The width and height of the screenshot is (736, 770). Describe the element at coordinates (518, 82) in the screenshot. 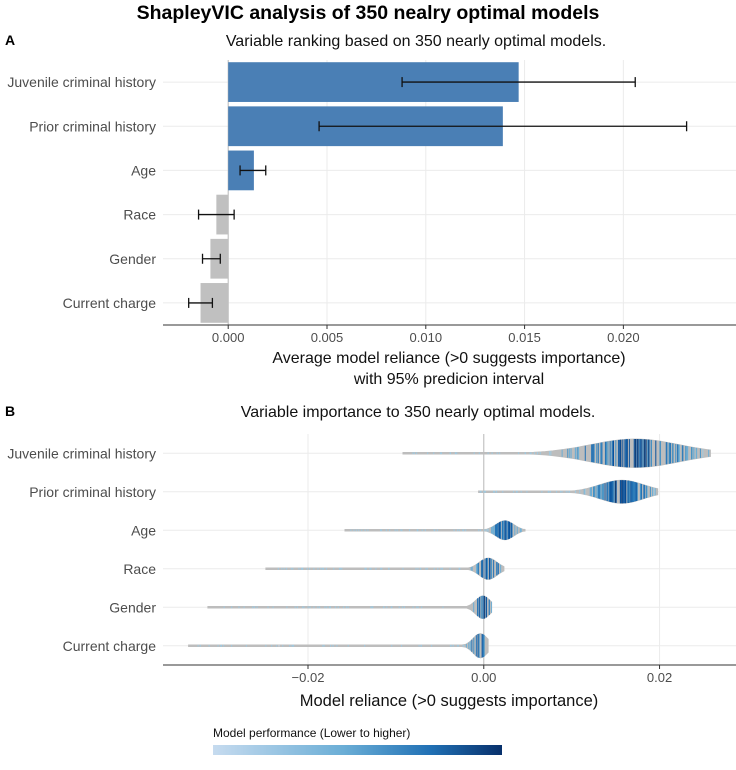

I see `errorbar-juvenile-criminal-history` at that location.